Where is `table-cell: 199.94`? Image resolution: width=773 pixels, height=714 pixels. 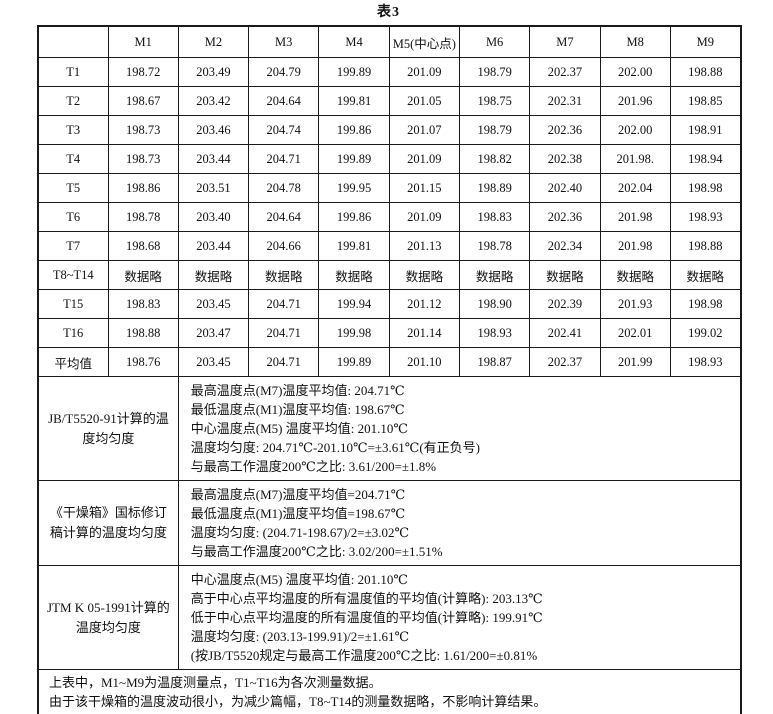 table-cell: 199.94 is located at coordinates (354, 304).